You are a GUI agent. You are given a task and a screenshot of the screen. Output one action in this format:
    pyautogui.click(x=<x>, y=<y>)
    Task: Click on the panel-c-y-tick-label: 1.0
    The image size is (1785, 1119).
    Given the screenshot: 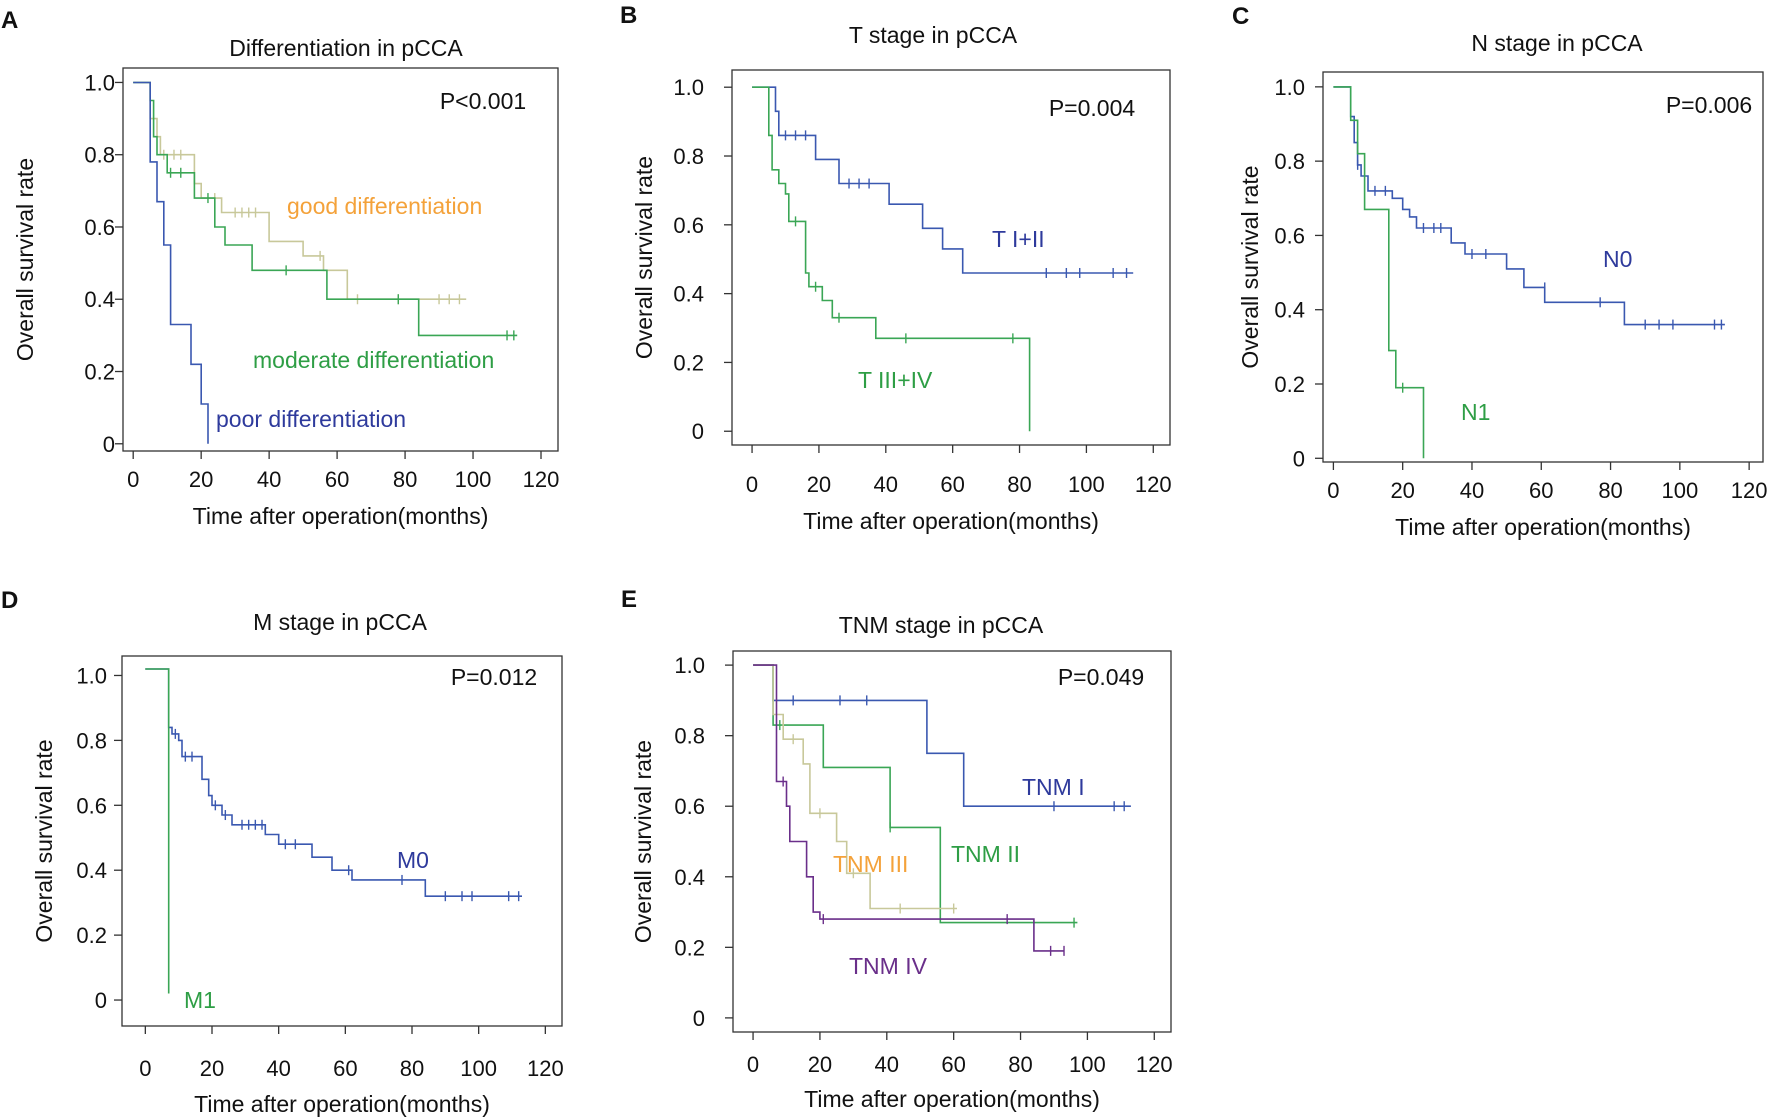 What is the action you would take?
    pyautogui.click(x=1289, y=87)
    